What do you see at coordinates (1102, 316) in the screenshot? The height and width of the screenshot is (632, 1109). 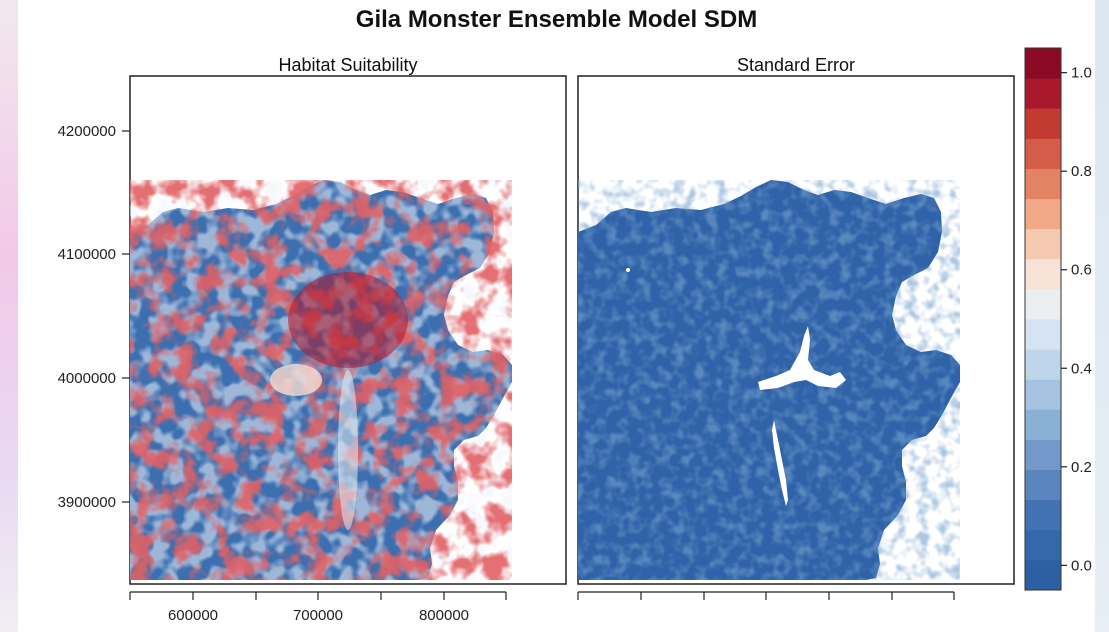 I see `background-right` at bounding box center [1102, 316].